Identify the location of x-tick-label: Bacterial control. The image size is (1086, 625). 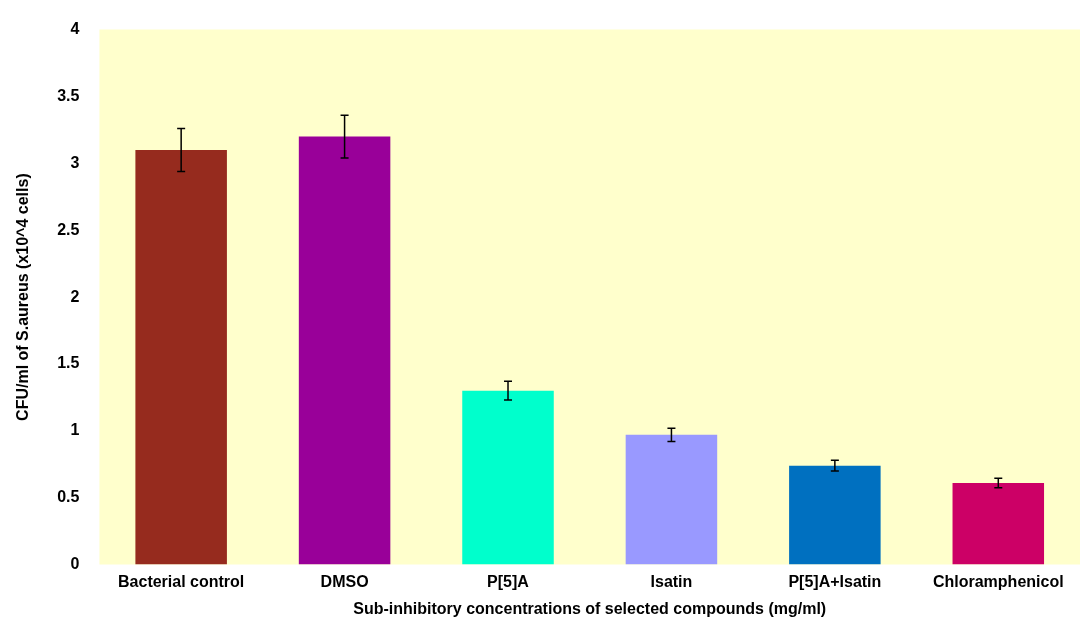
(181, 581).